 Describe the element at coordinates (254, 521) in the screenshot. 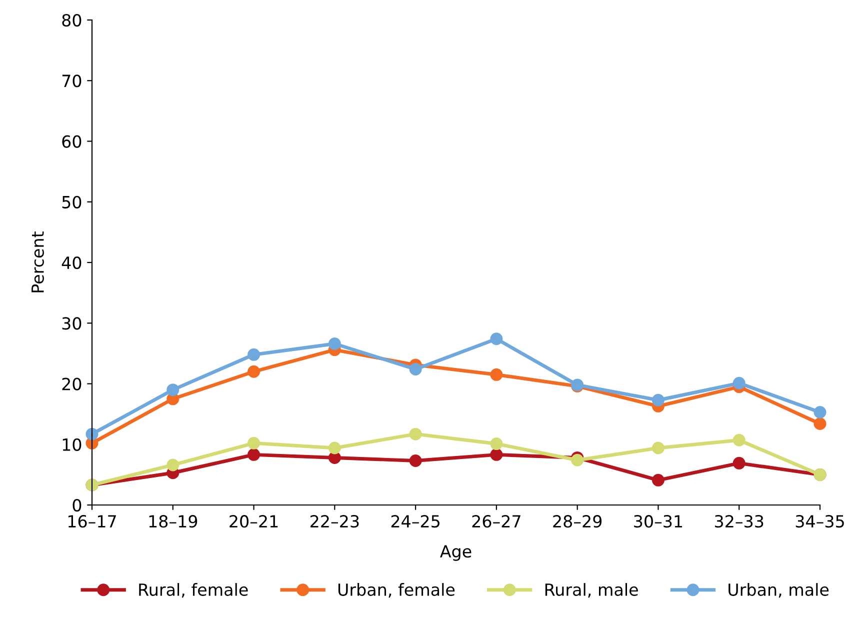

I see `x-tick-label: 20–21` at that location.